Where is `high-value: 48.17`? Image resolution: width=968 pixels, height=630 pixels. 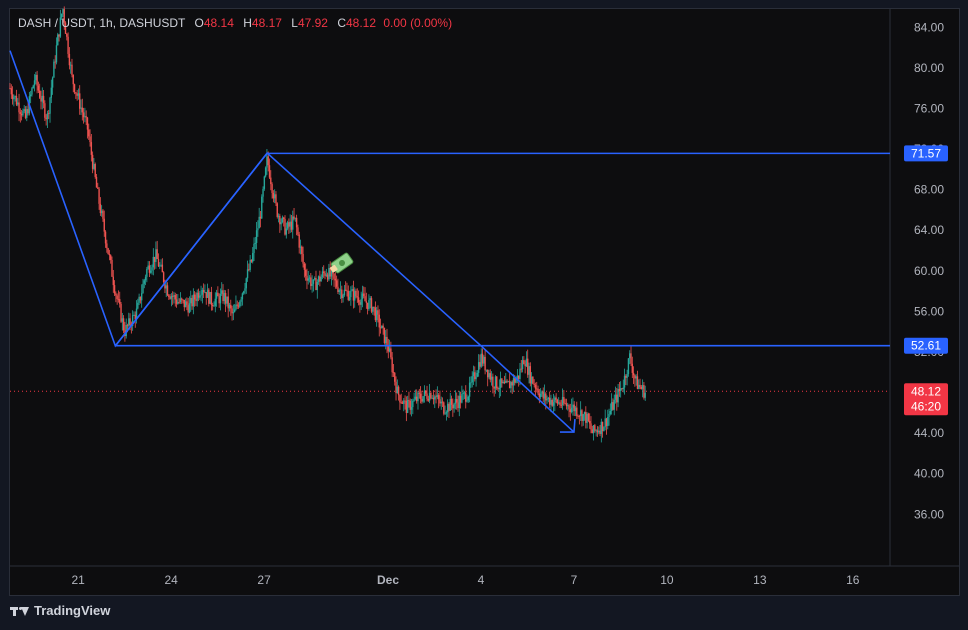
high-value: 48.17 is located at coordinates (266, 23).